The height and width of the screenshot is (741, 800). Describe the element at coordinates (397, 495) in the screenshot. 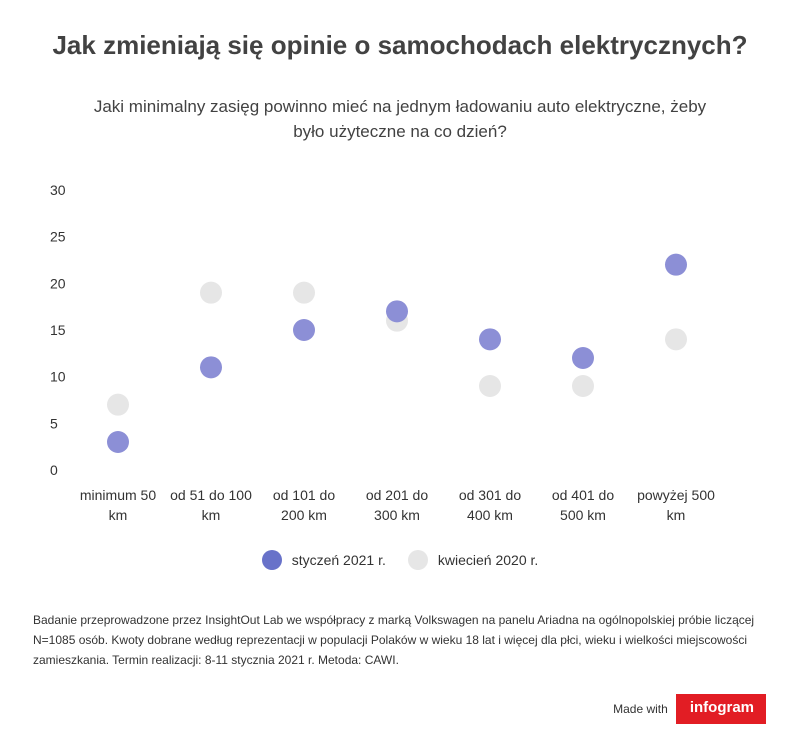

I see `x-category-label-line: od 201 do` at that location.